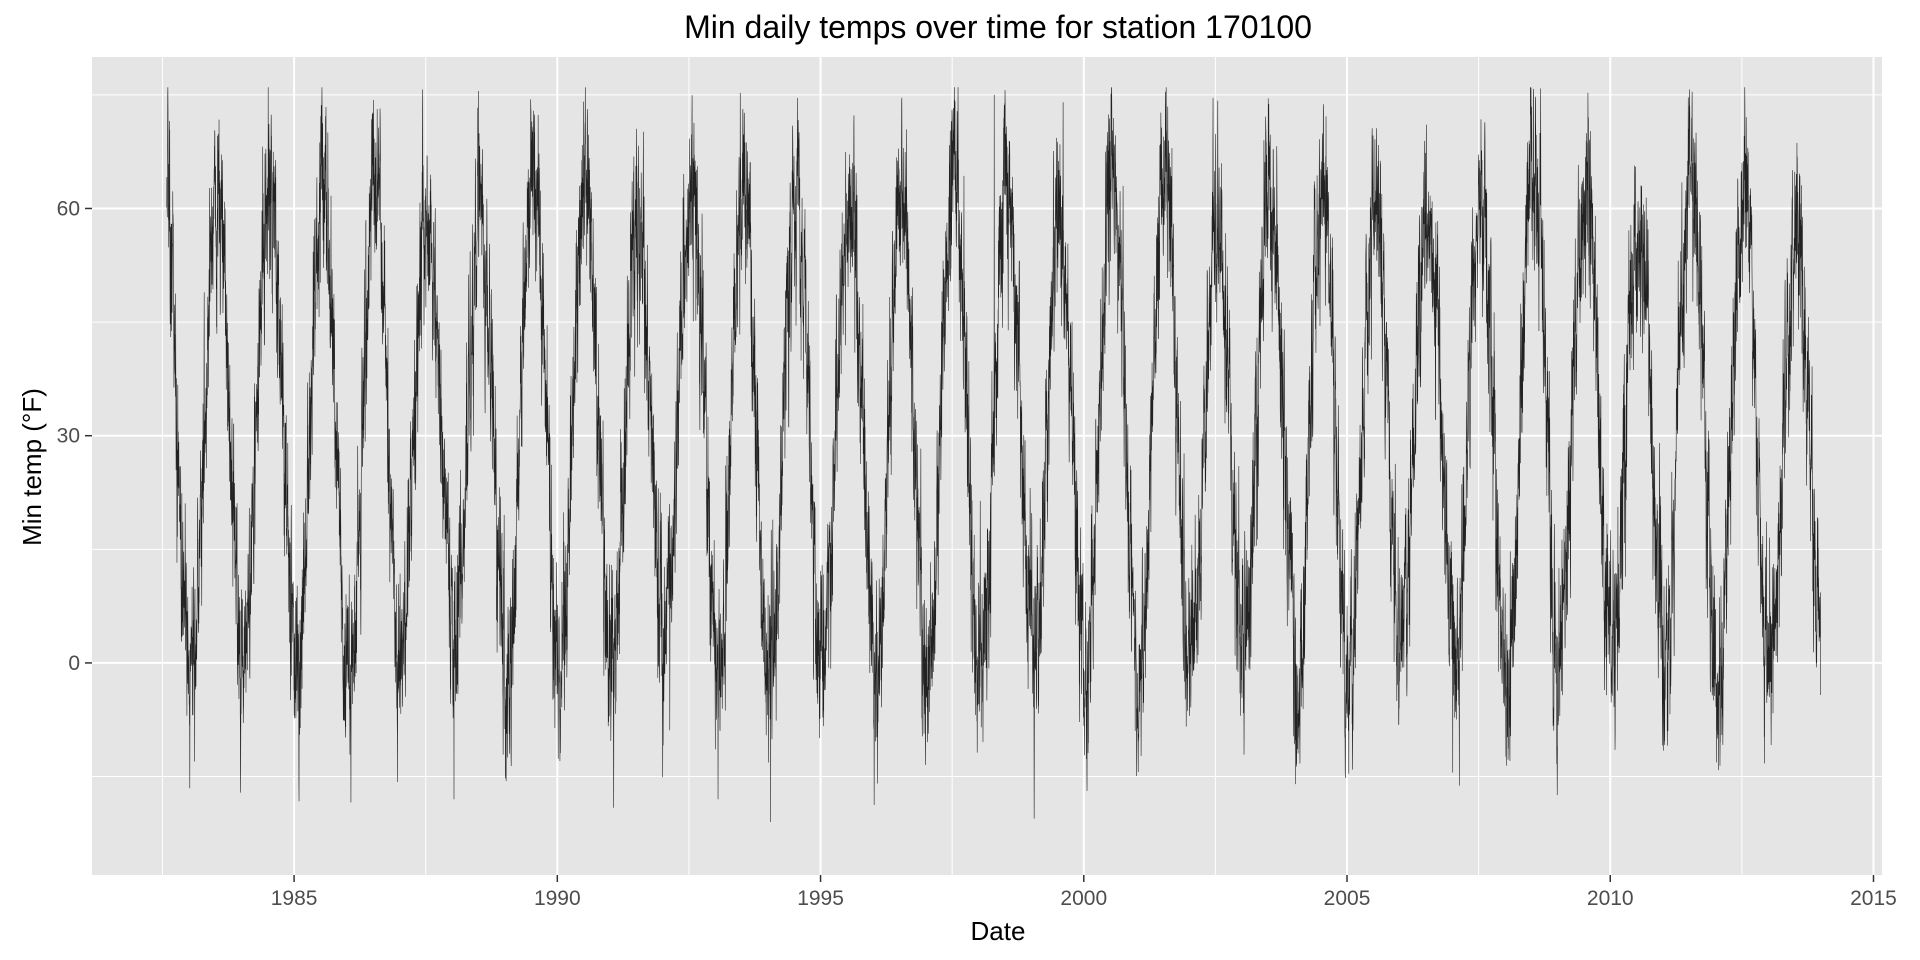 The image size is (1920, 960). Describe the element at coordinates (32, 467) in the screenshot. I see `y-axis-label: Min temp (°F)` at that location.